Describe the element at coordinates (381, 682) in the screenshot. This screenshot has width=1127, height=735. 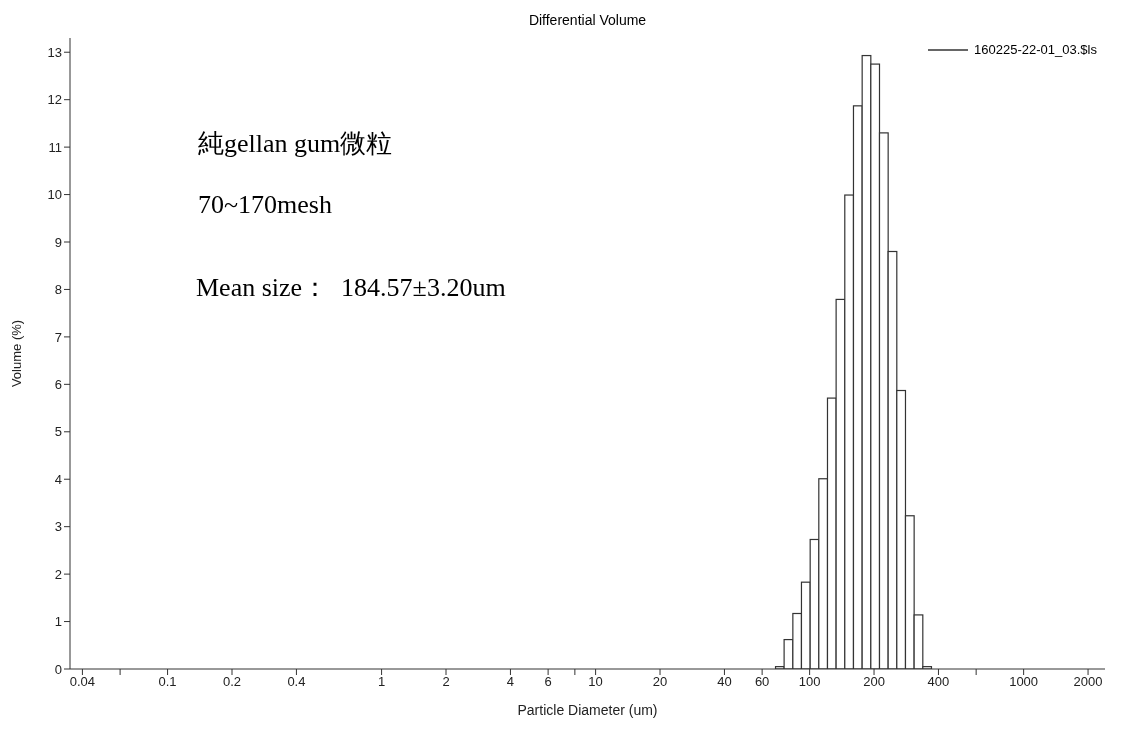
I see `x-tick-label: 1` at that location.